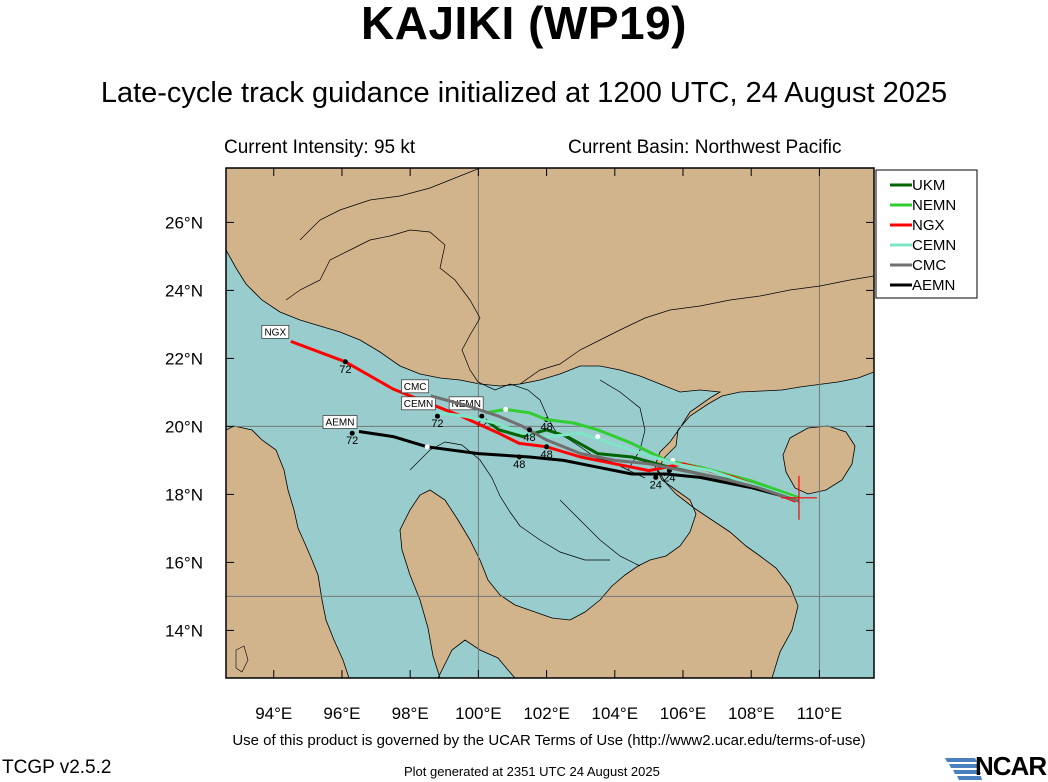  Describe the element at coordinates (933, 285) in the screenshot. I see `legend-label: AEMN` at that location.